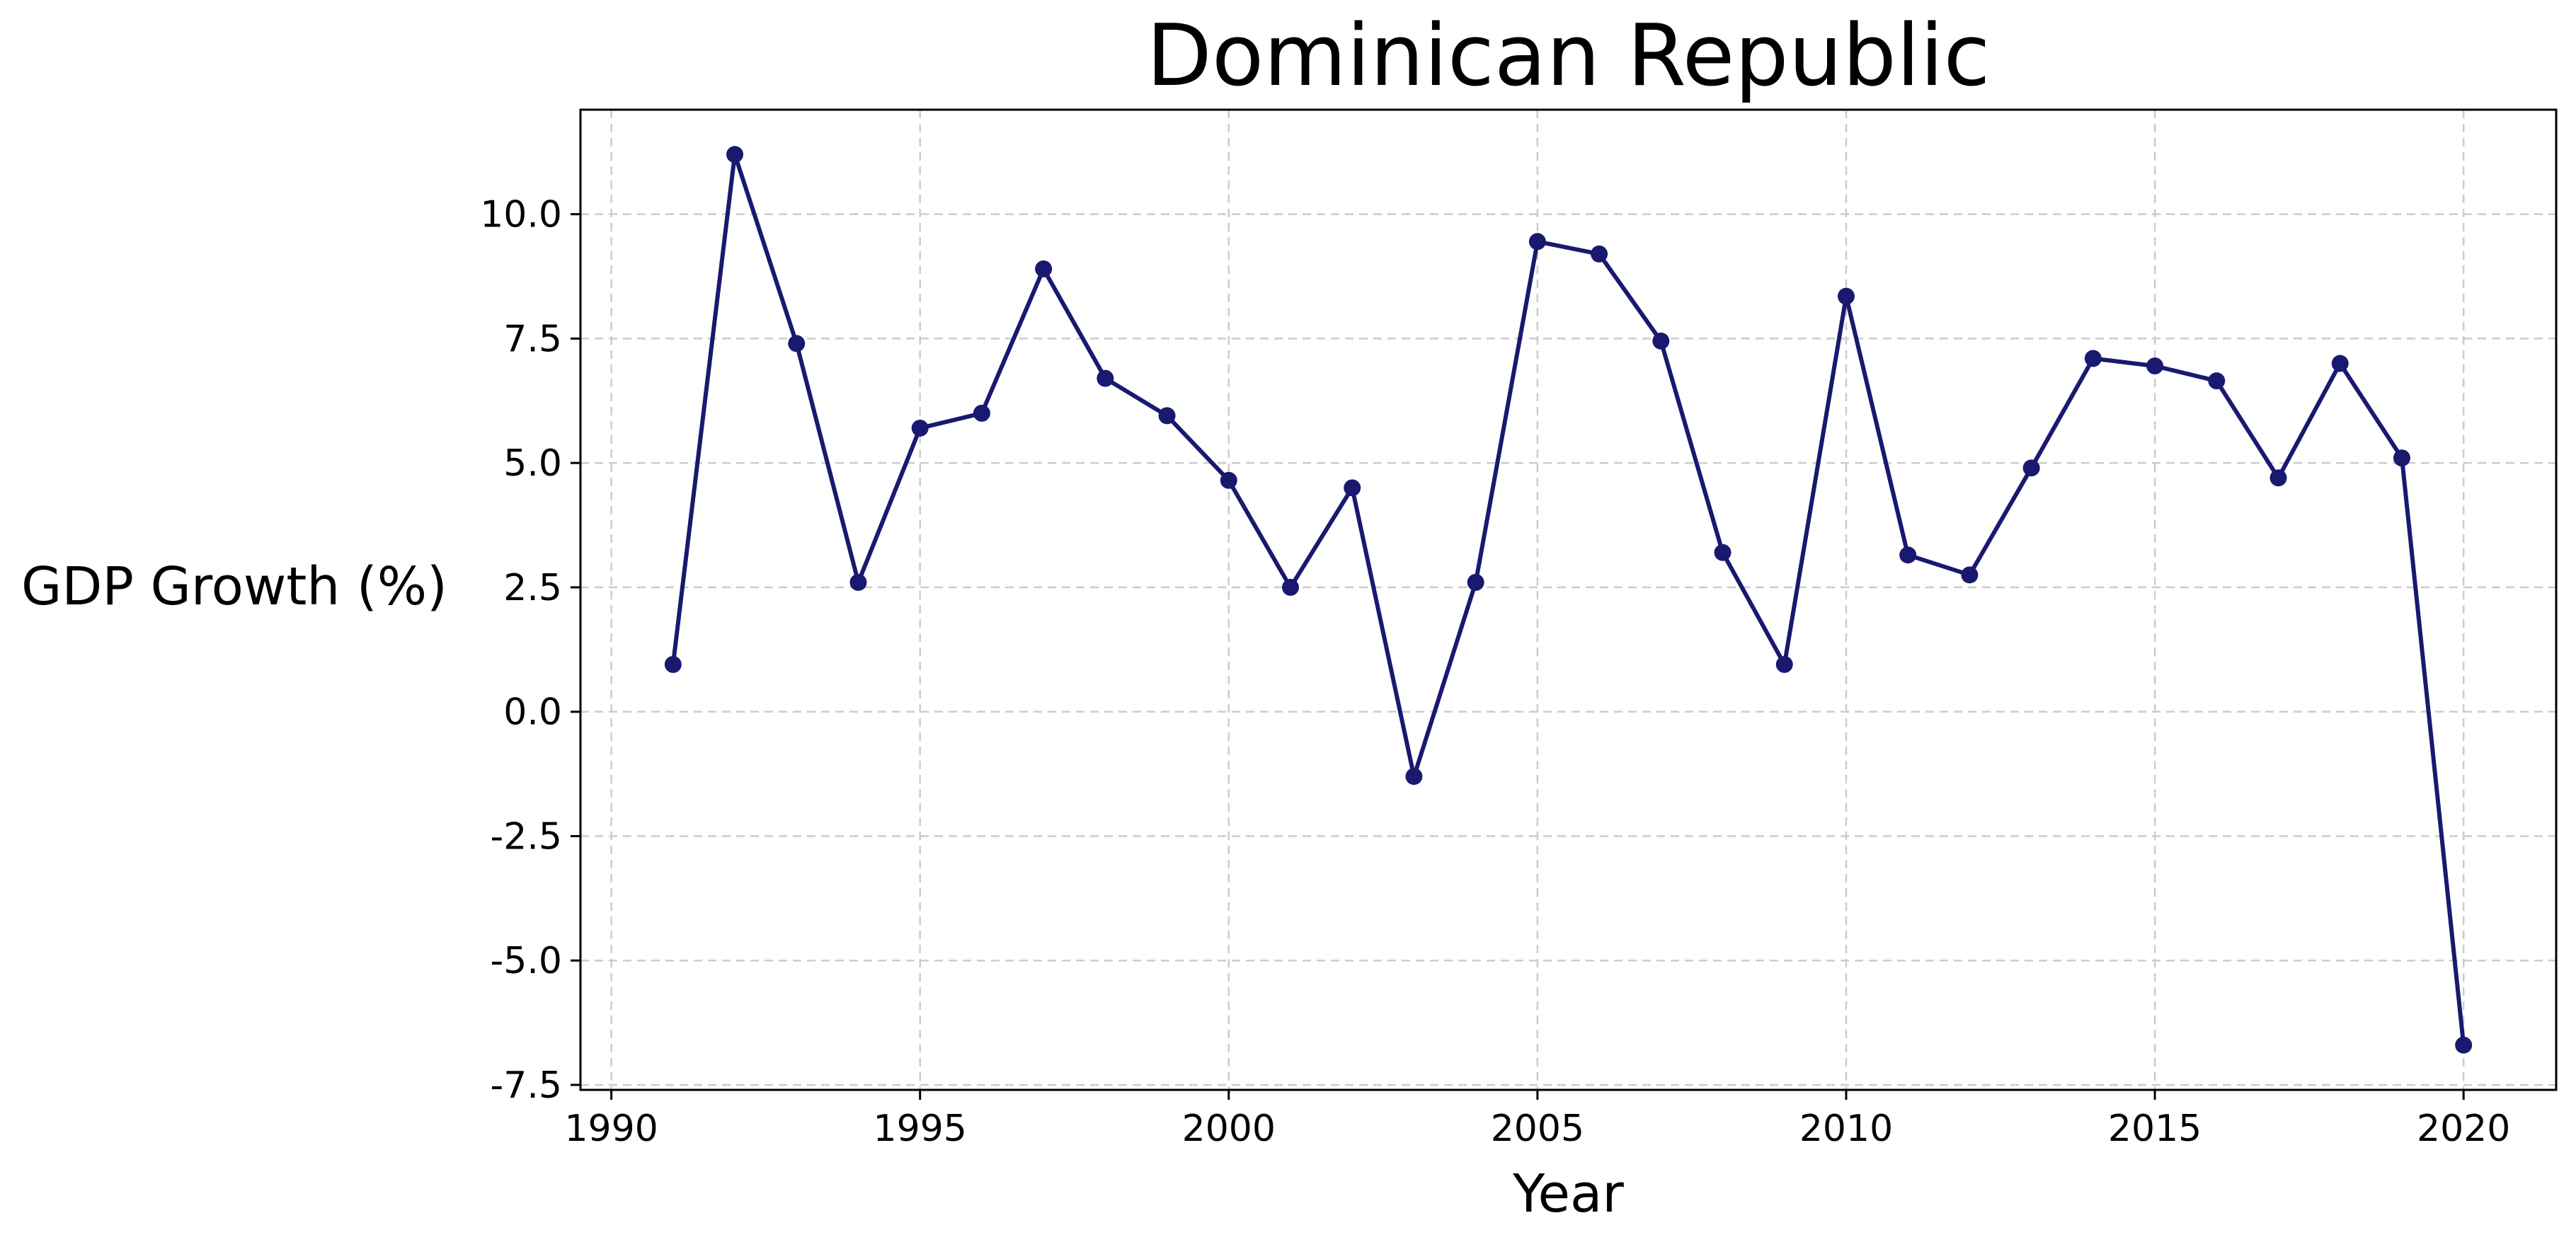  I want to click on x-tick-label: 2010, so click(1846, 1129).